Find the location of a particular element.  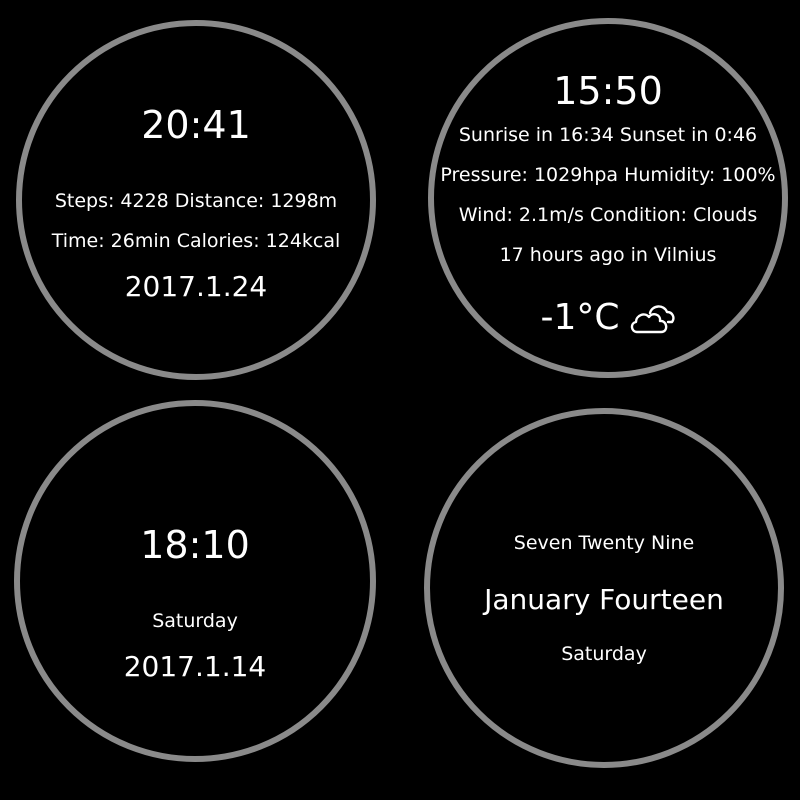

date-display: 2017.1.14 is located at coordinates (195, 666).